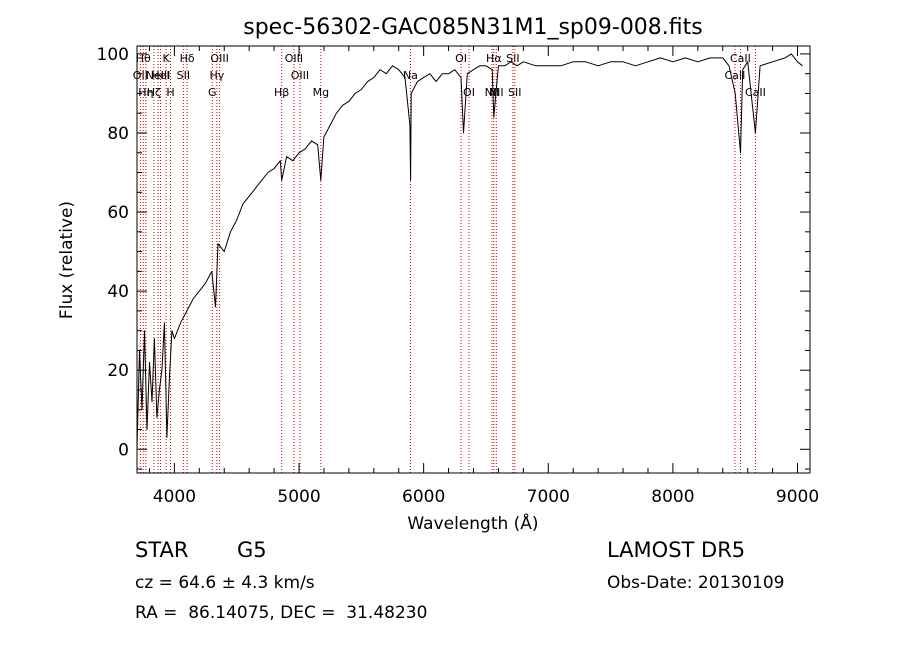 The height and width of the screenshot is (649, 900). What do you see at coordinates (298, 497) in the screenshot?
I see `x-tick-label-1: 5000` at bounding box center [298, 497].